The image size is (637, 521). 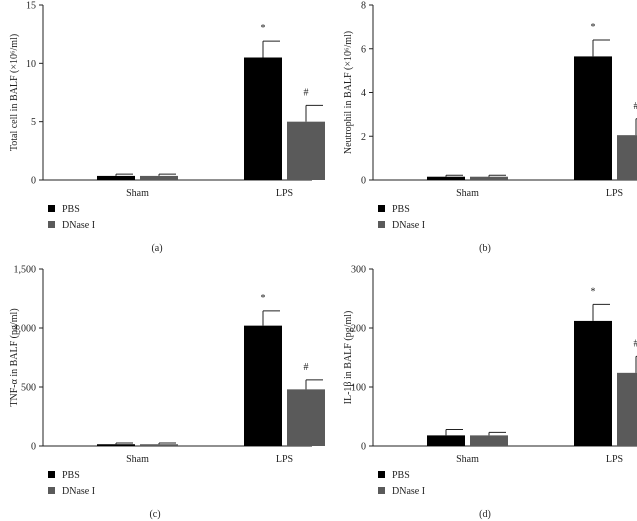 What do you see at coordinates (25, 270) in the screenshot?
I see `y-tick-label: 1,500` at bounding box center [25, 270].